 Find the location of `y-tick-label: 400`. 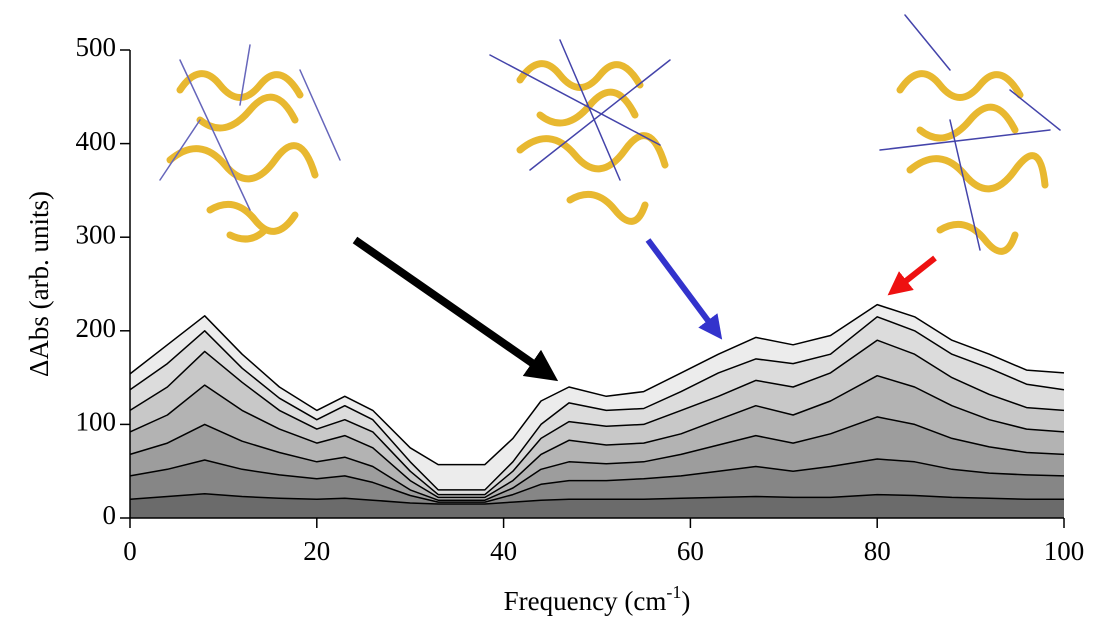

y-tick-label: 400 is located at coordinates (96, 141).